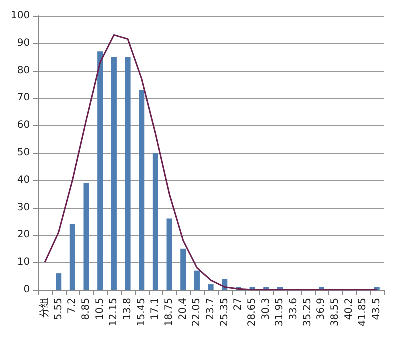  I want to click on x-tick-label: 38.55, so click(336, 312).